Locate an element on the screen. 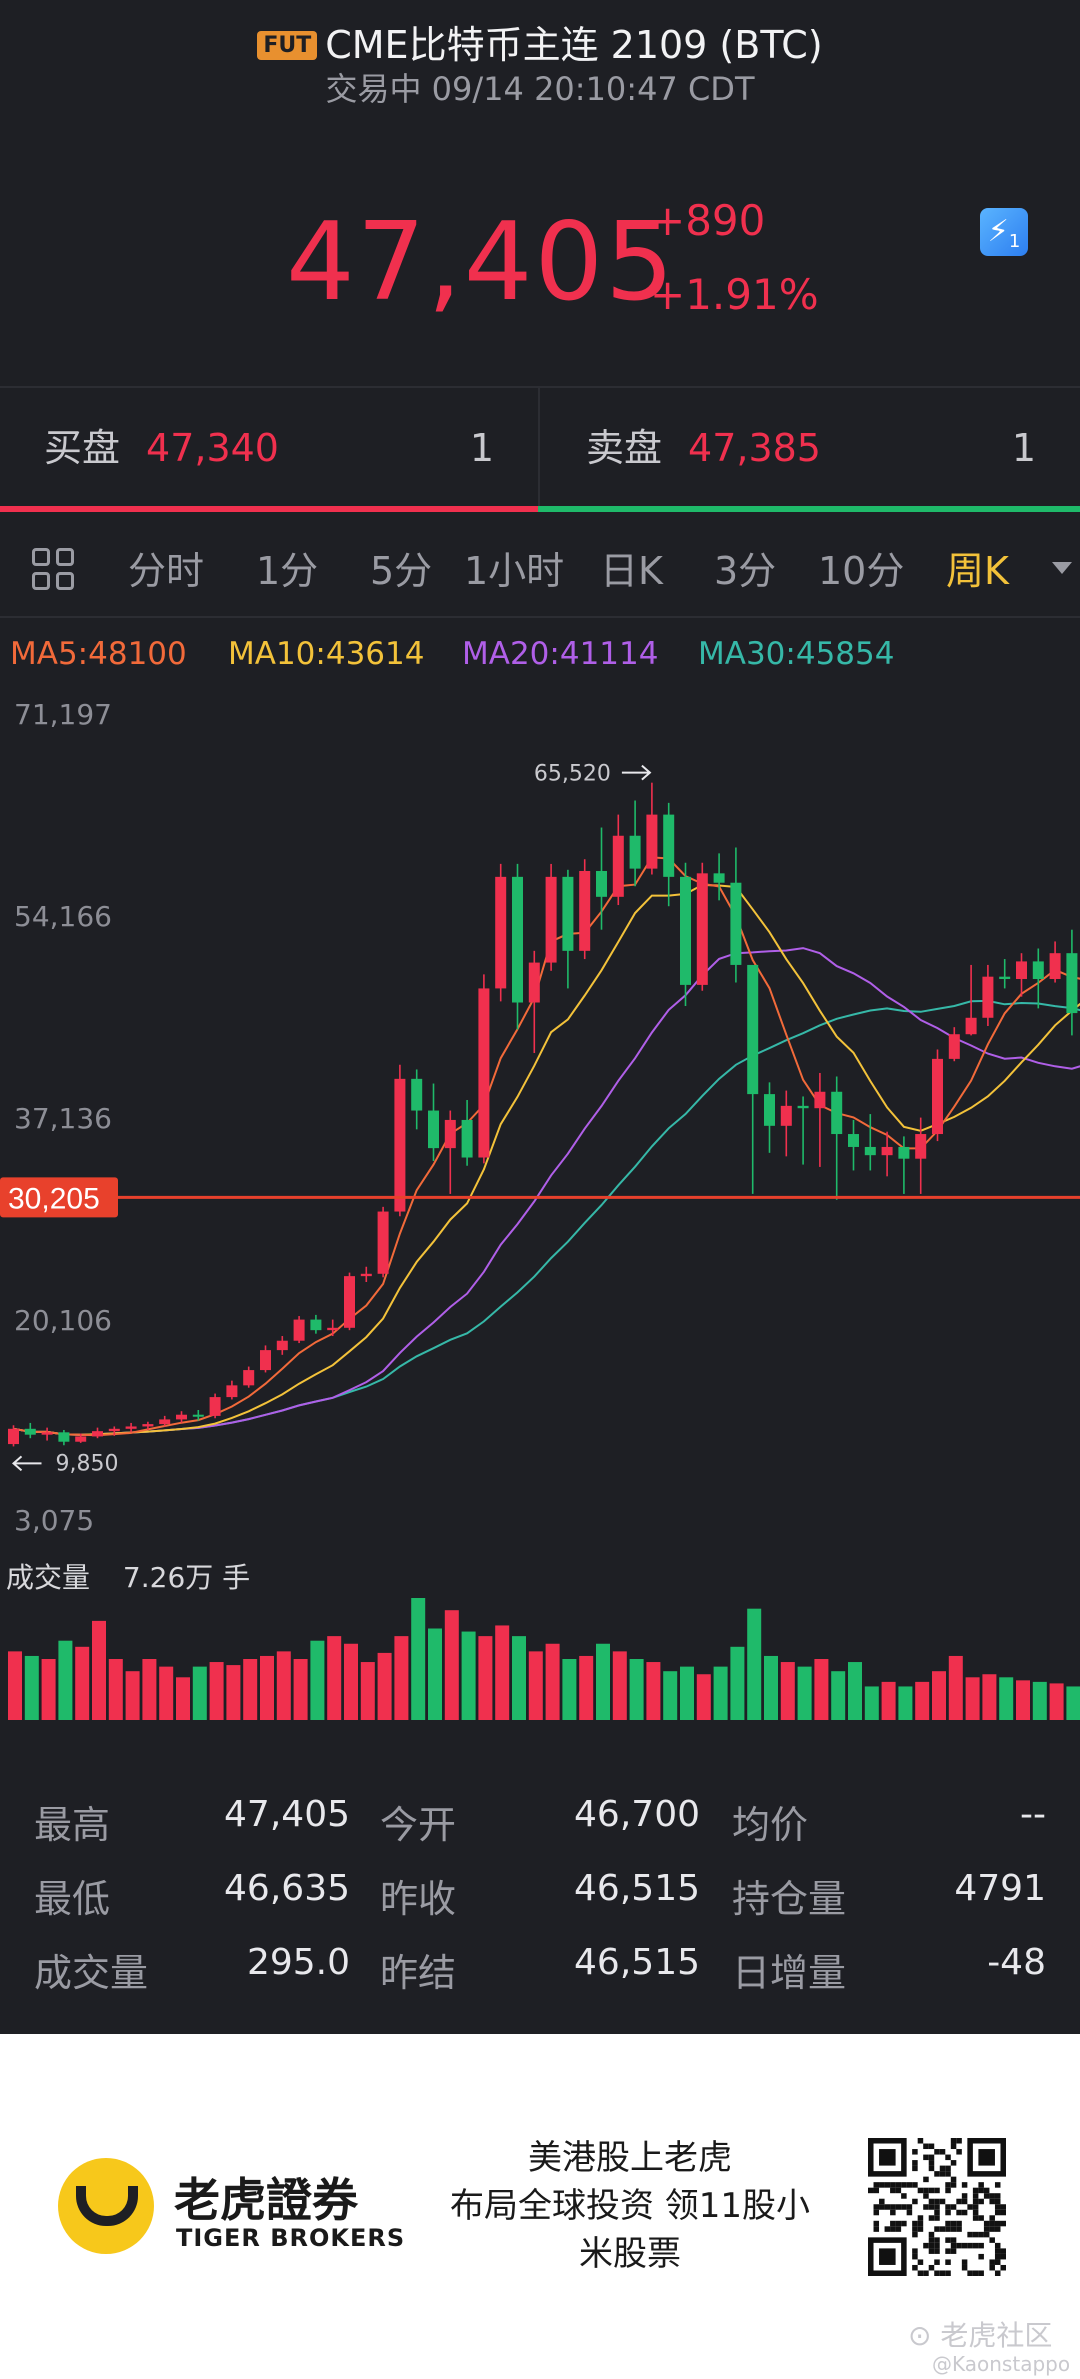  watermark-text: 老虎社区 is located at coordinates (996, 2335).